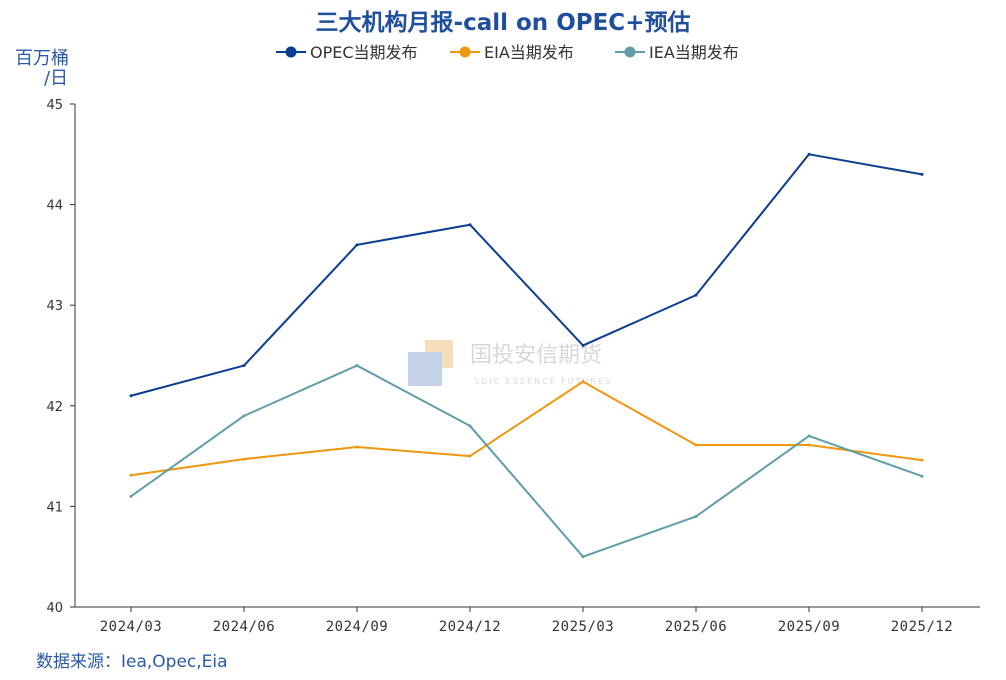 The image size is (1006, 680). I want to click on x-tick-label: 2025/06, so click(696, 627).